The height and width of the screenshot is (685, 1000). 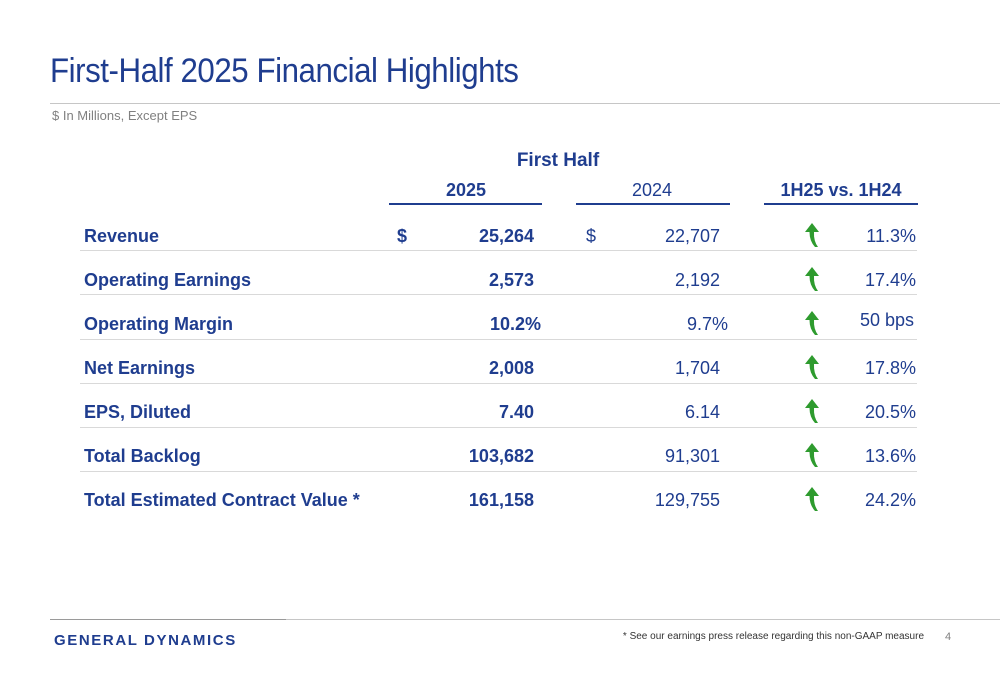 What do you see at coordinates (841, 204) in the screenshot?
I see `column-underline-change` at bounding box center [841, 204].